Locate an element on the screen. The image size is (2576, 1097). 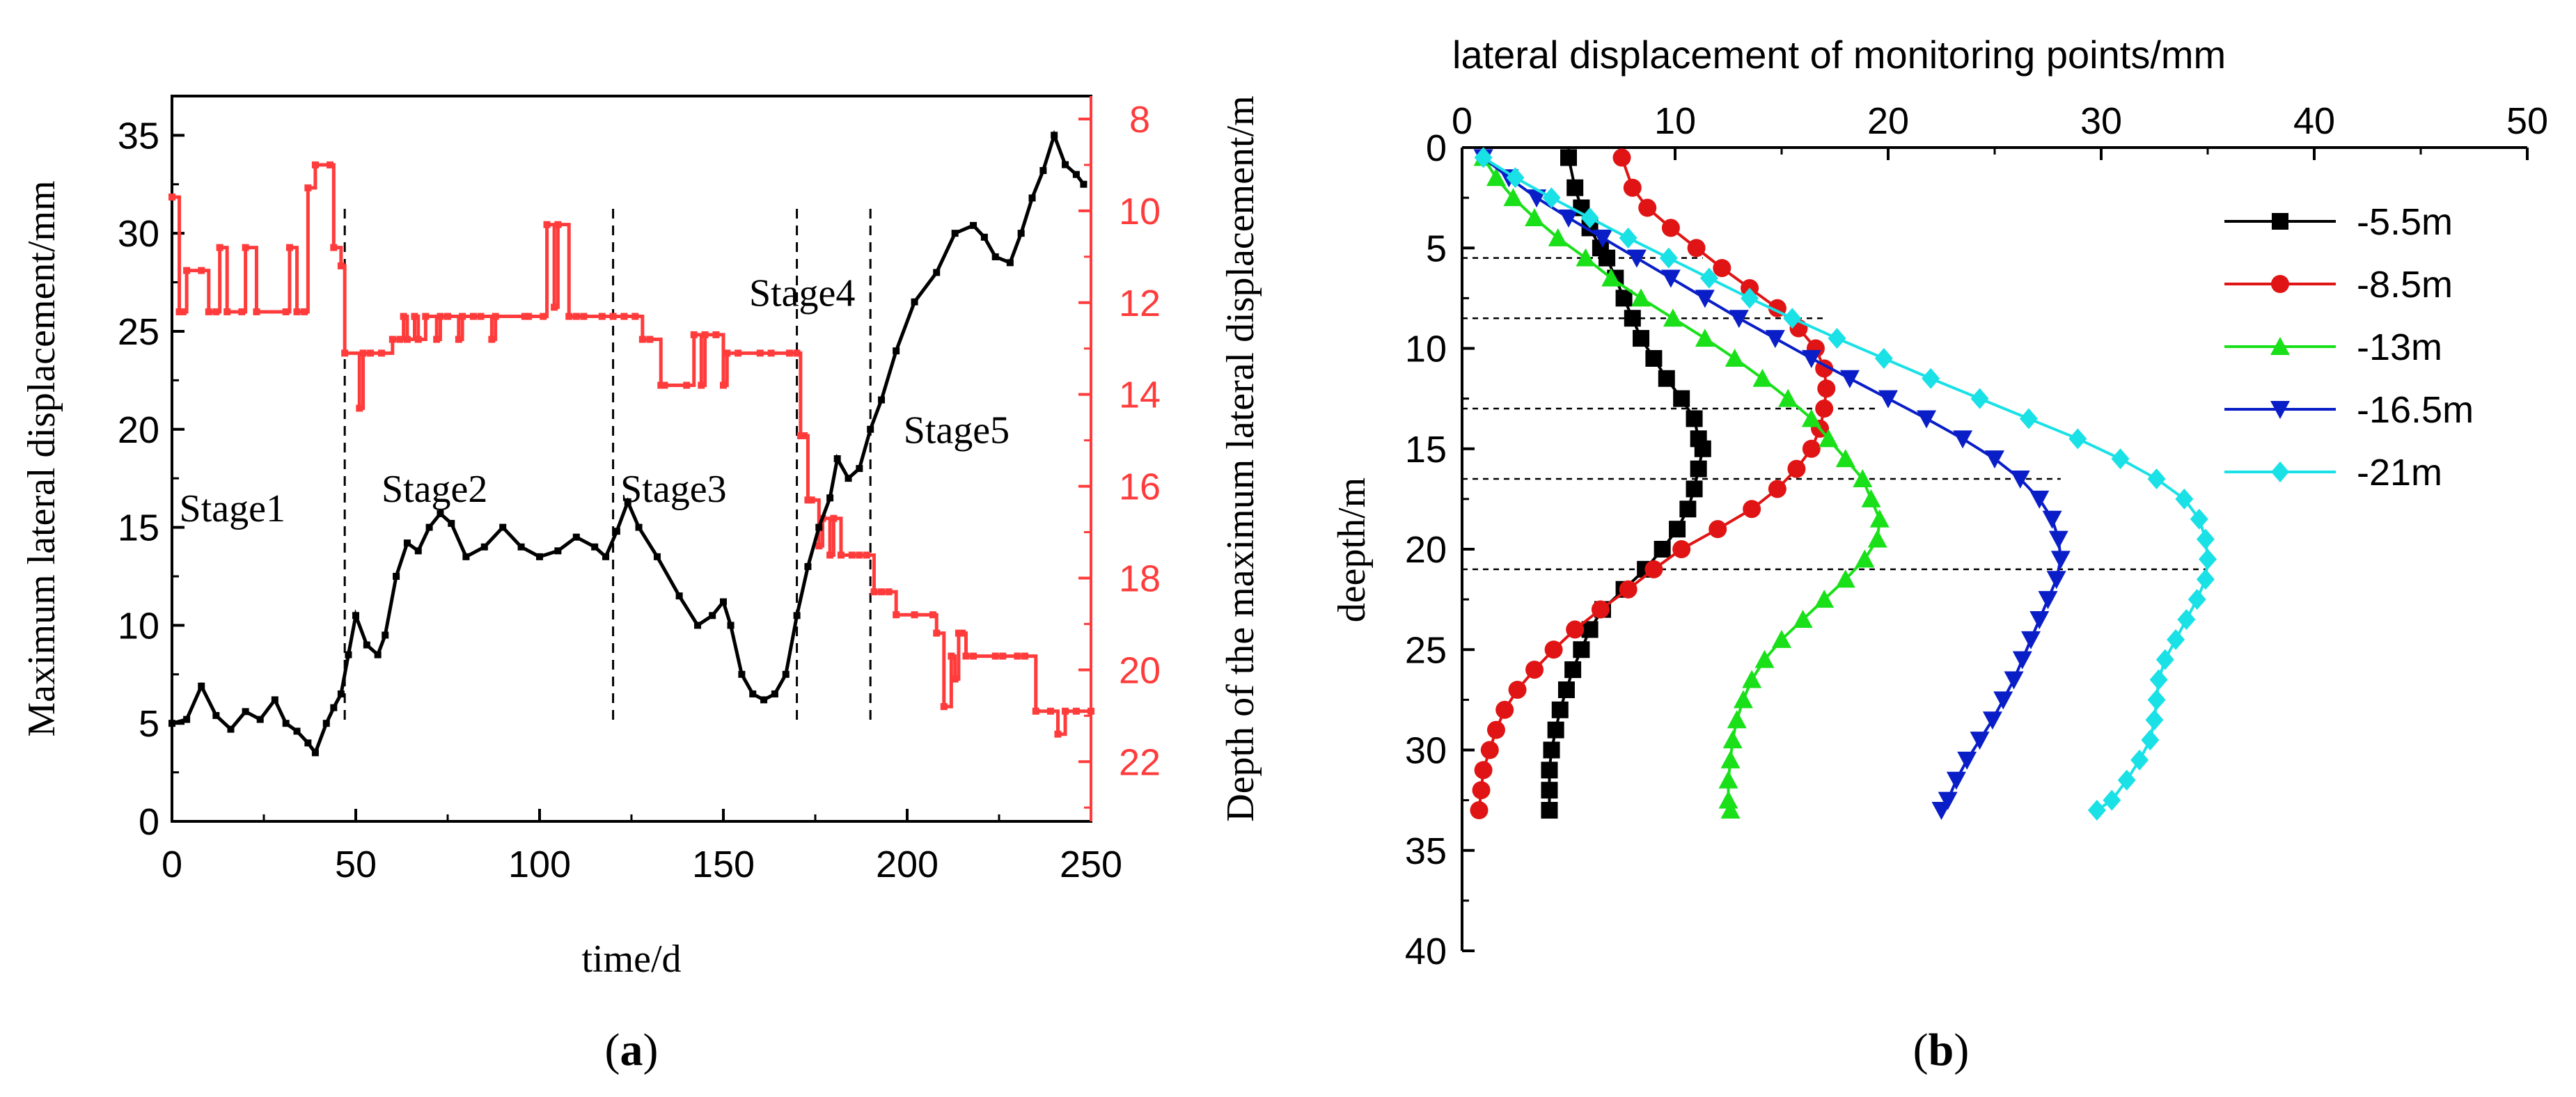
panel-a-stage-labels: Stage1 Stage2 Stage3 Stage4 Stage5 is located at coordinates (595, 400).